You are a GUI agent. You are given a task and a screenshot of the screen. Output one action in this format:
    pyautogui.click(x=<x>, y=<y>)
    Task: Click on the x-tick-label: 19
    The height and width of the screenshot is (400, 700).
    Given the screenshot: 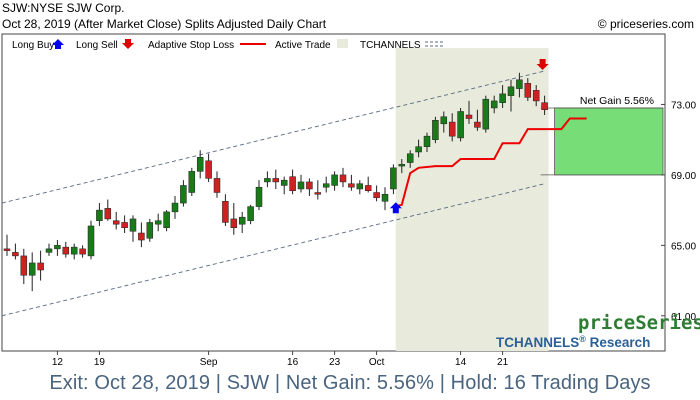 What is the action you would take?
    pyautogui.click(x=100, y=362)
    